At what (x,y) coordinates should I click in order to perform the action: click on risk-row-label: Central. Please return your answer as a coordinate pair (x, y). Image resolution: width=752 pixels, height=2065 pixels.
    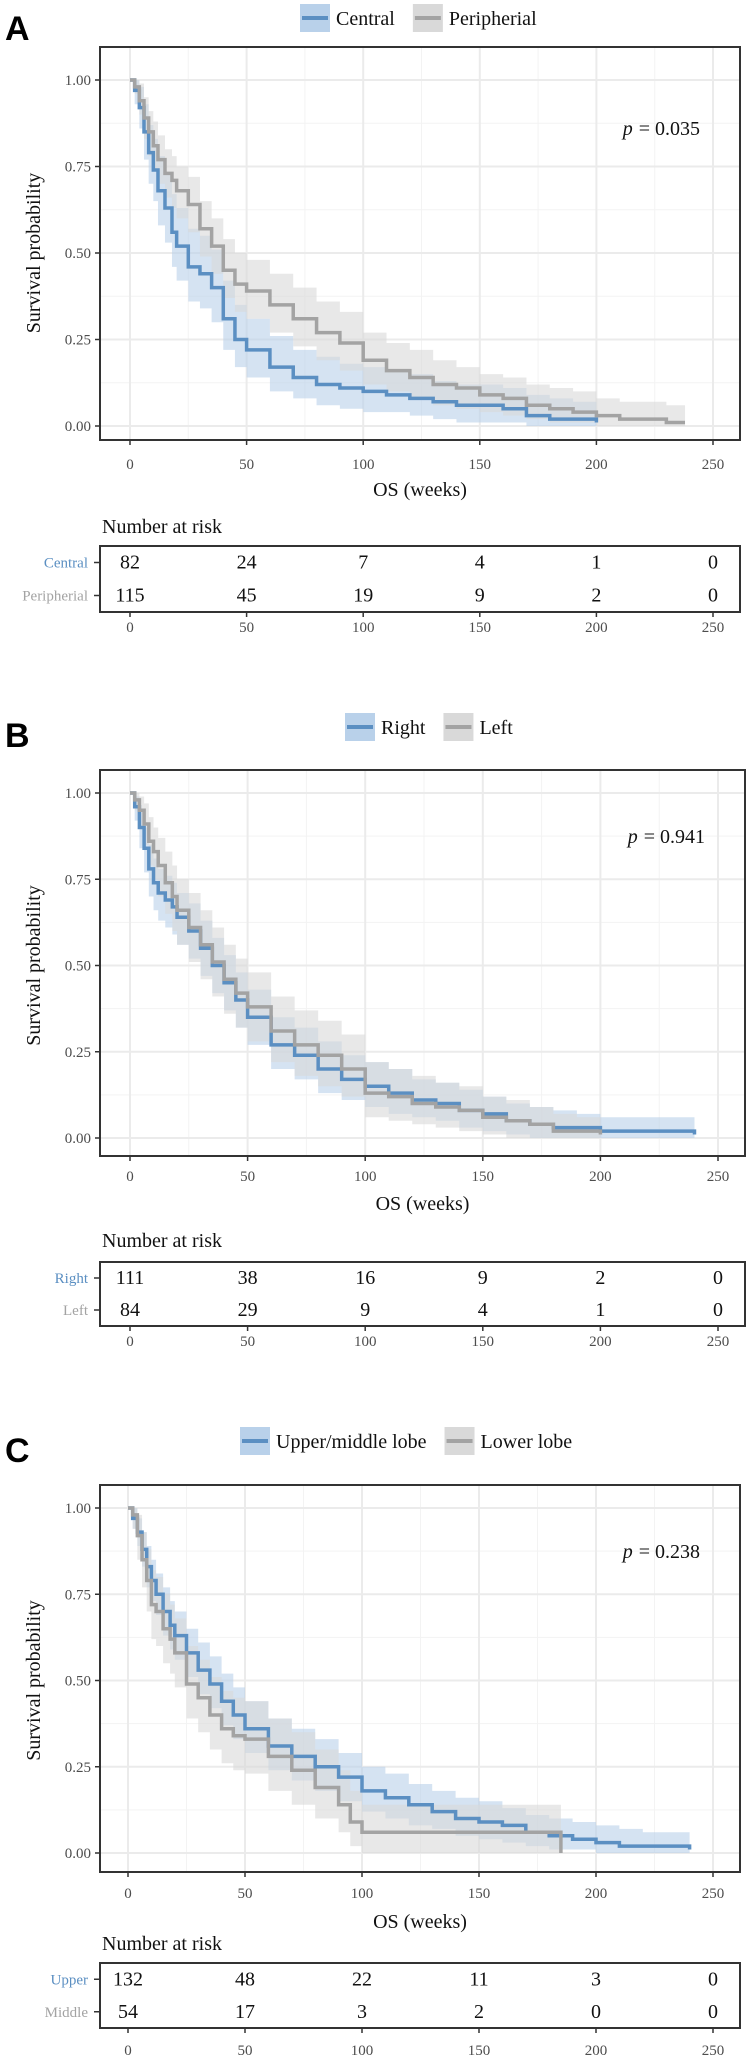
    Looking at the image, I should click on (66, 564).